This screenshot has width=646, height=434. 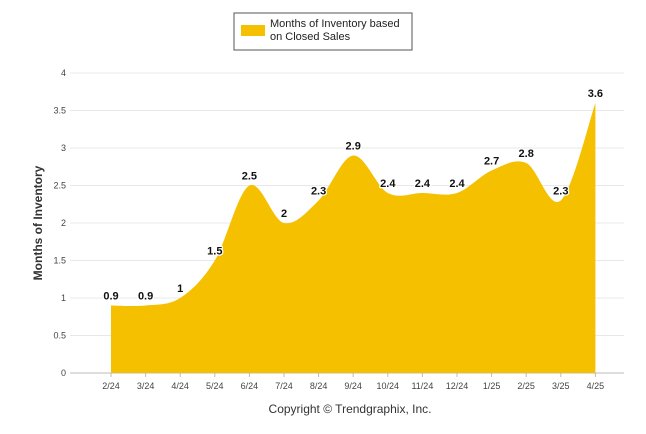 I want to click on y-axis-ticks: 0 0.5 1 1.5 2 2.5 3 3.5 4, so click(x=59, y=223).